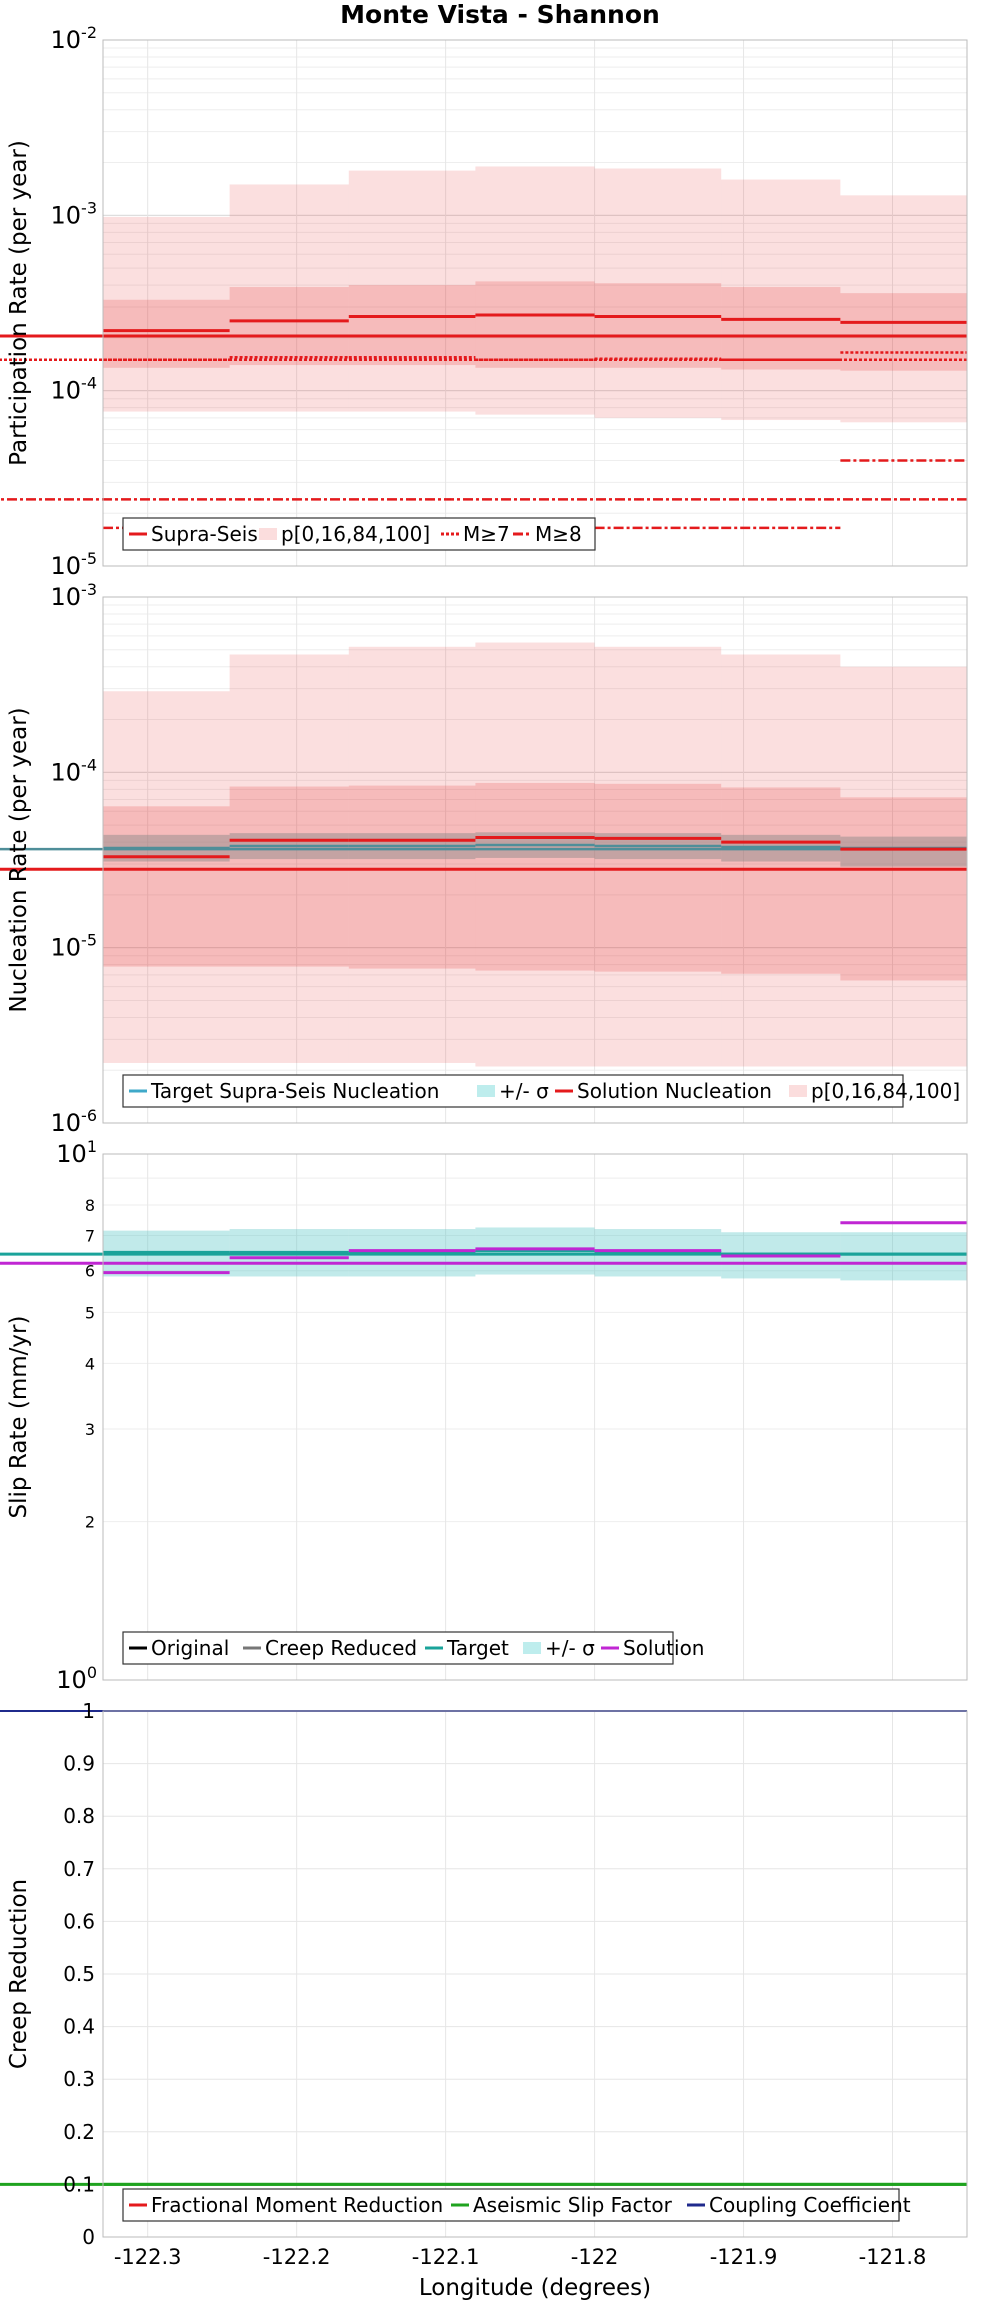 This screenshot has width=1000, height=2300. What do you see at coordinates (477, 1648) in the screenshot?
I see `legend-label: Target` at bounding box center [477, 1648].